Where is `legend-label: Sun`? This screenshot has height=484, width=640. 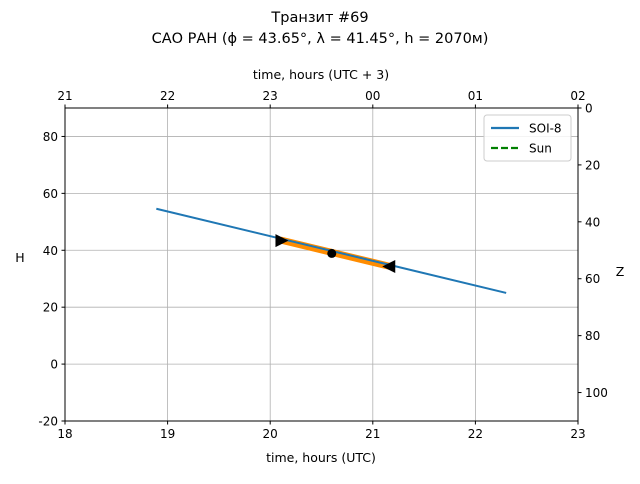 legend-label: Sun is located at coordinates (540, 149).